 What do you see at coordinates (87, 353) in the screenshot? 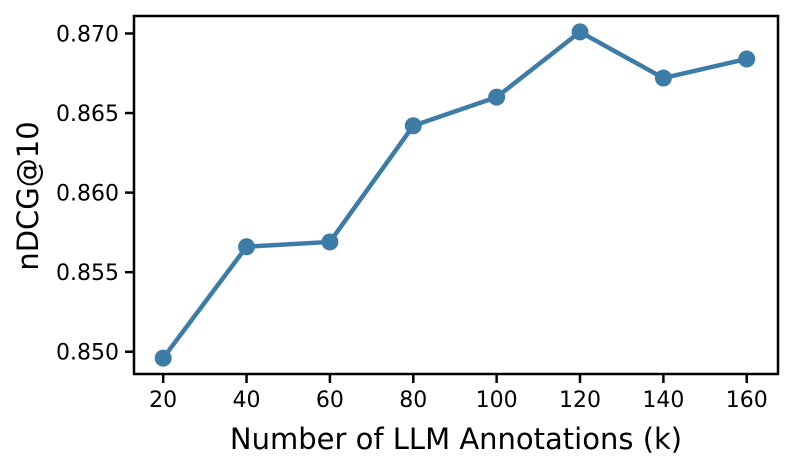
I see `y-tick-label: 0.850` at bounding box center [87, 353].